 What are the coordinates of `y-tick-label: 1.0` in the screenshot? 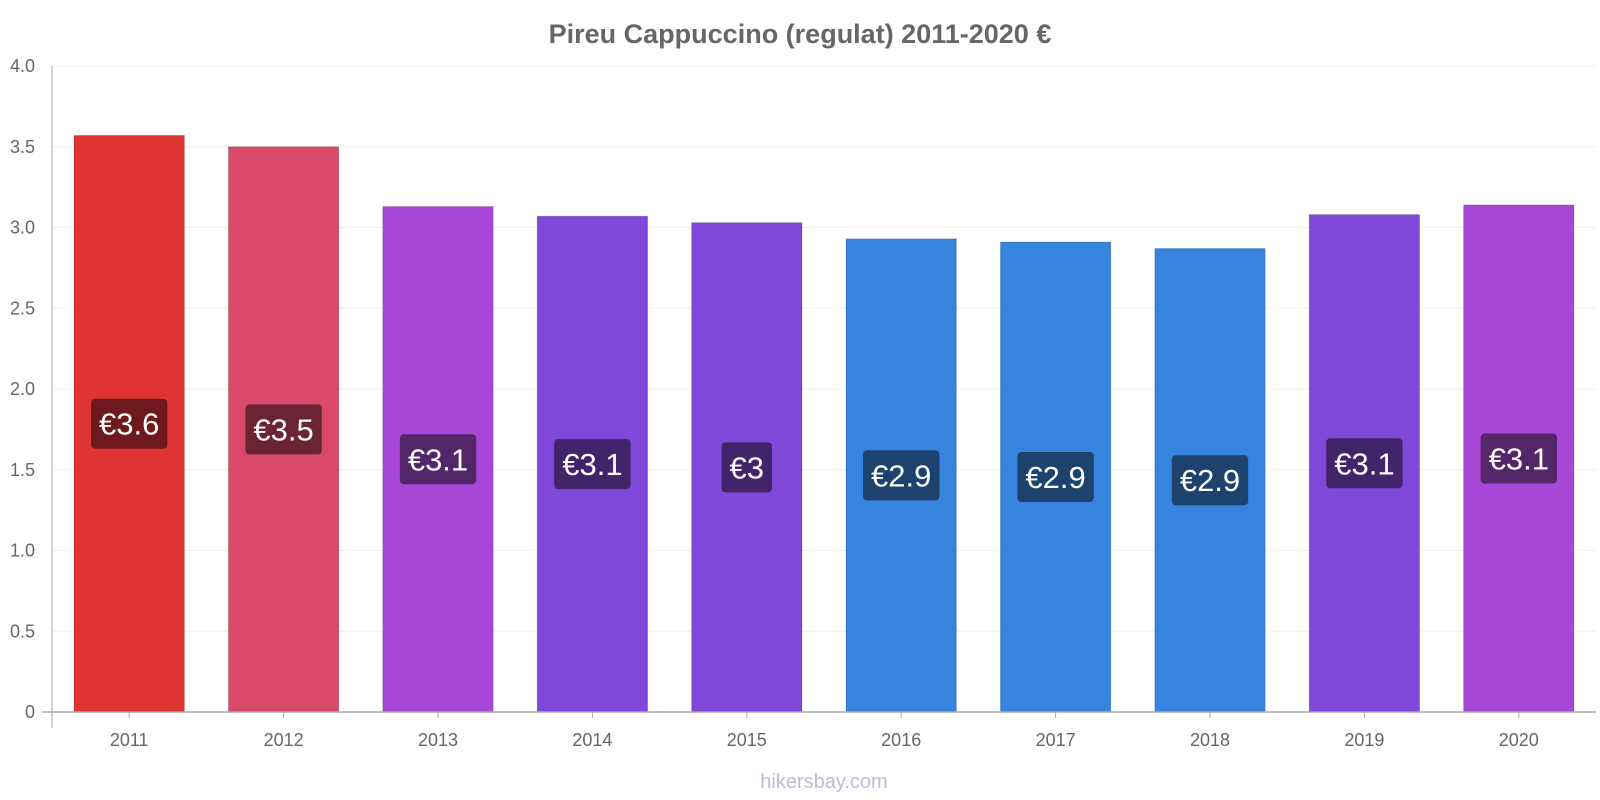 It's located at (22, 551).